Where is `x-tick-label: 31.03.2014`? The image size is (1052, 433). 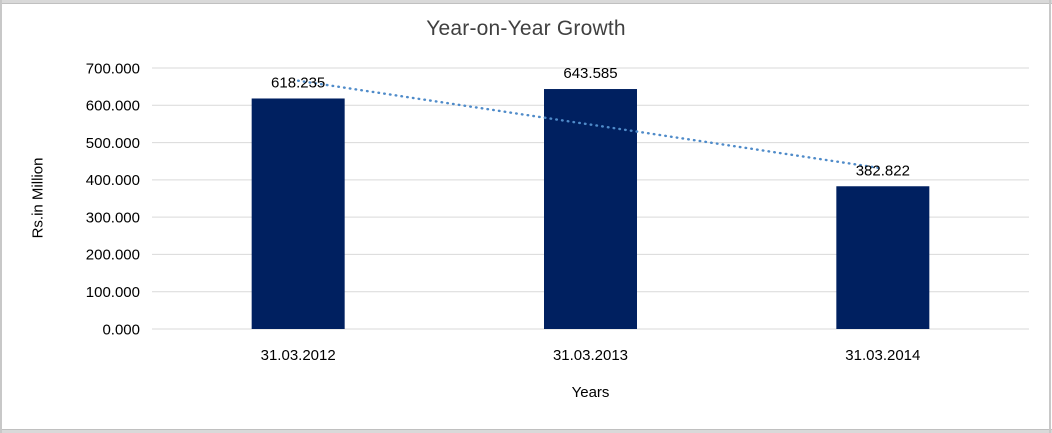
x-tick-label: 31.03.2014 is located at coordinates (882, 355).